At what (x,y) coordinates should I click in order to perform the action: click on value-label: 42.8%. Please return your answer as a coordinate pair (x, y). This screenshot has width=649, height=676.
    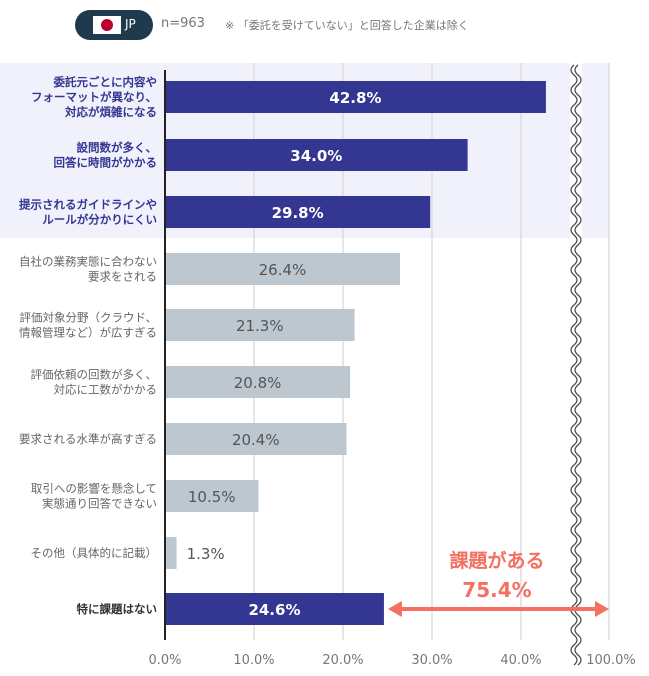
    Looking at the image, I should click on (355, 98).